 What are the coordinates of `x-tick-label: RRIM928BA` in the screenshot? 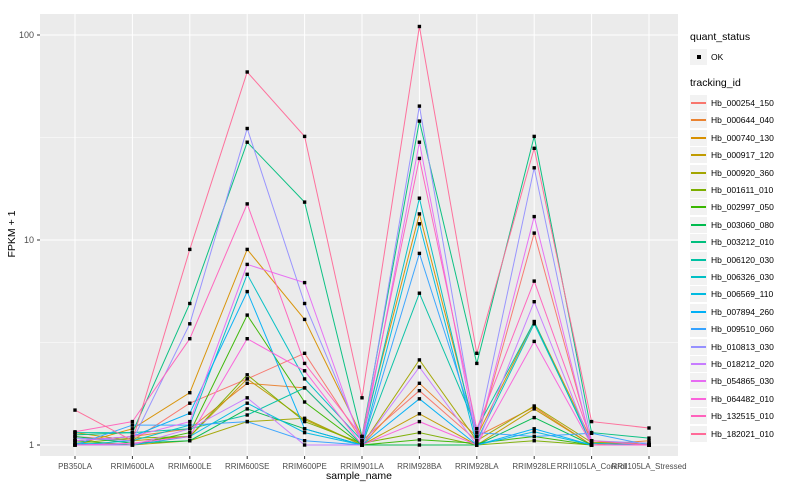 It's located at (419, 466).